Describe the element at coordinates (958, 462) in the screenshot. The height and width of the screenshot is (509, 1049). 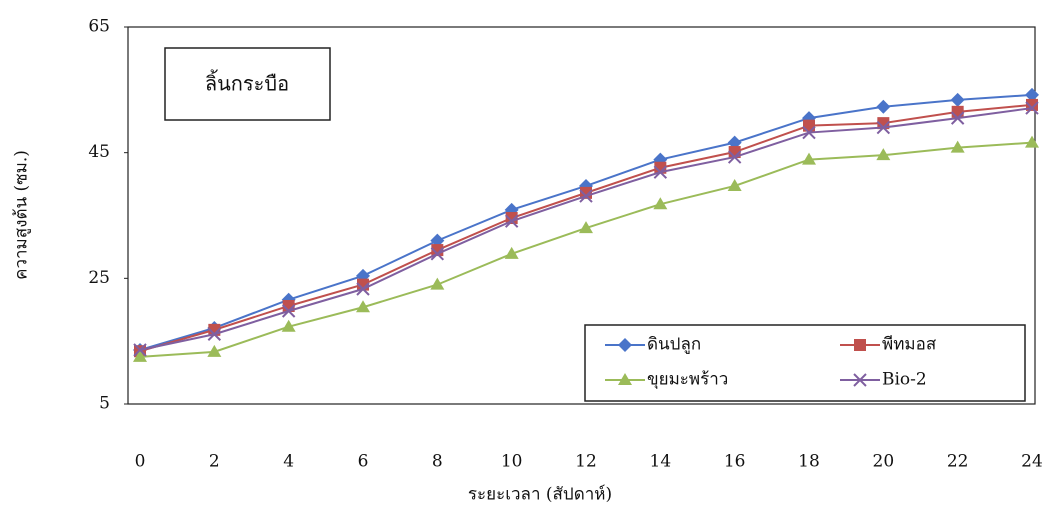
I see `x-tick-label: 22` at that location.